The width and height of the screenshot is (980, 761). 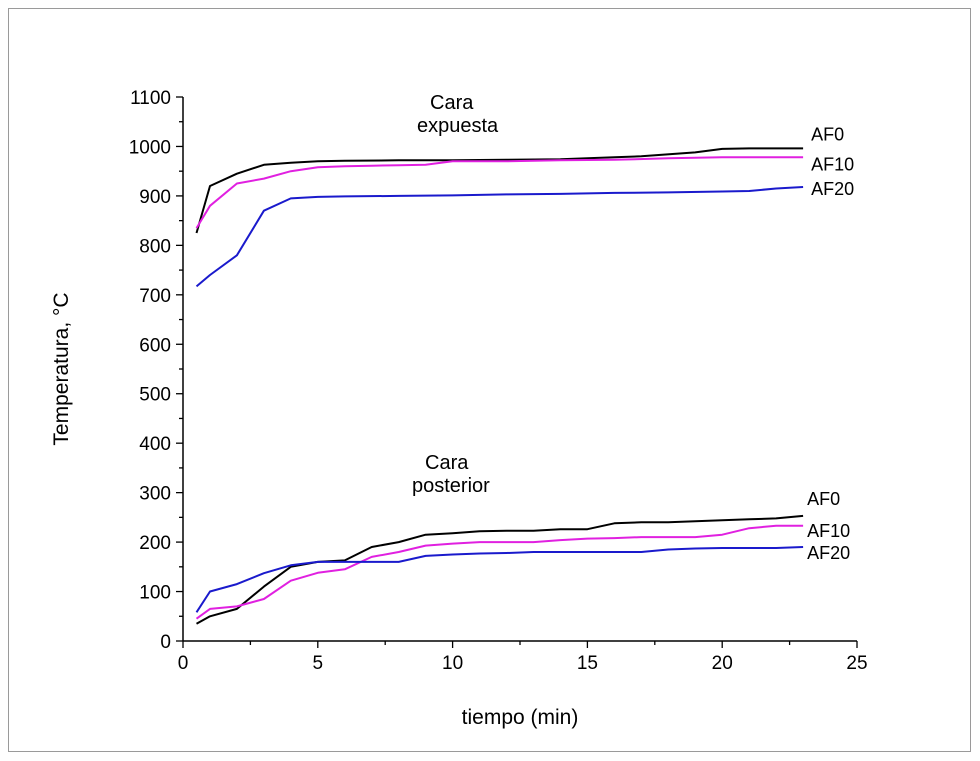 I want to click on x-tick-label: 0, so click(x=183, y=663).